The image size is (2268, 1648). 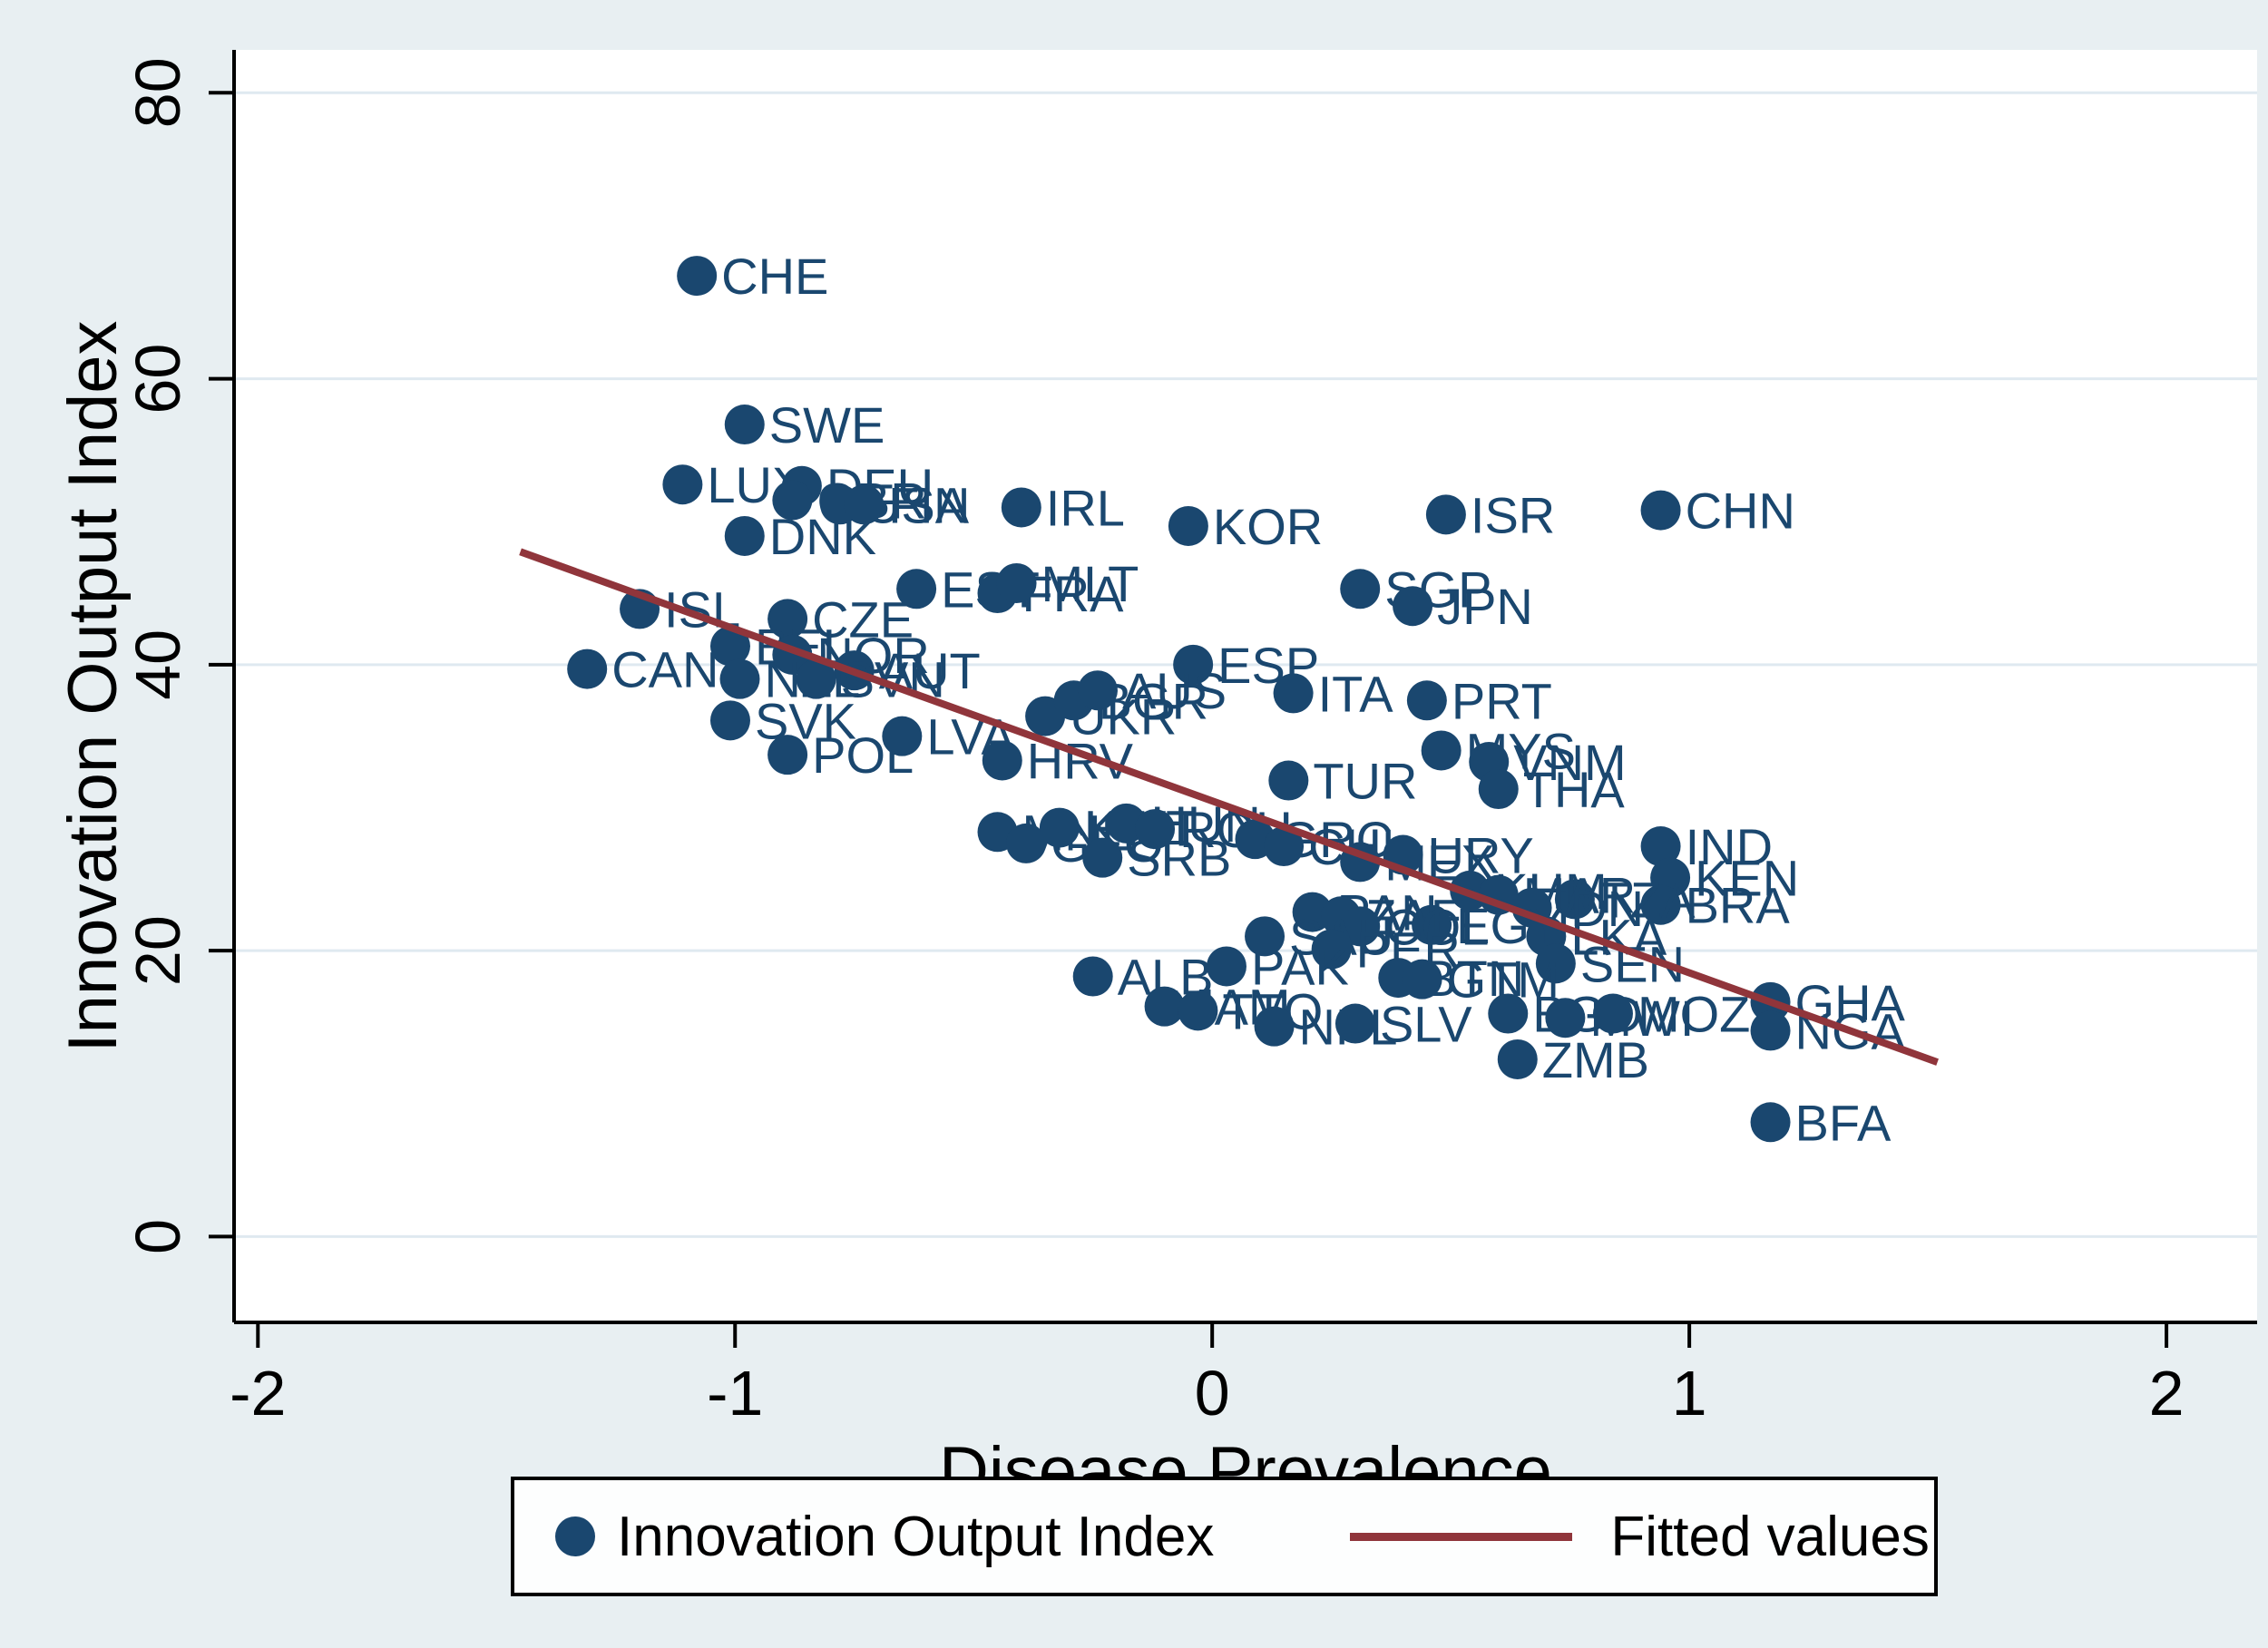 What do you see at coordinates (1059, 827) in the screenshot?
I see `data-point-KWT` at bounding box center [1059, 827].